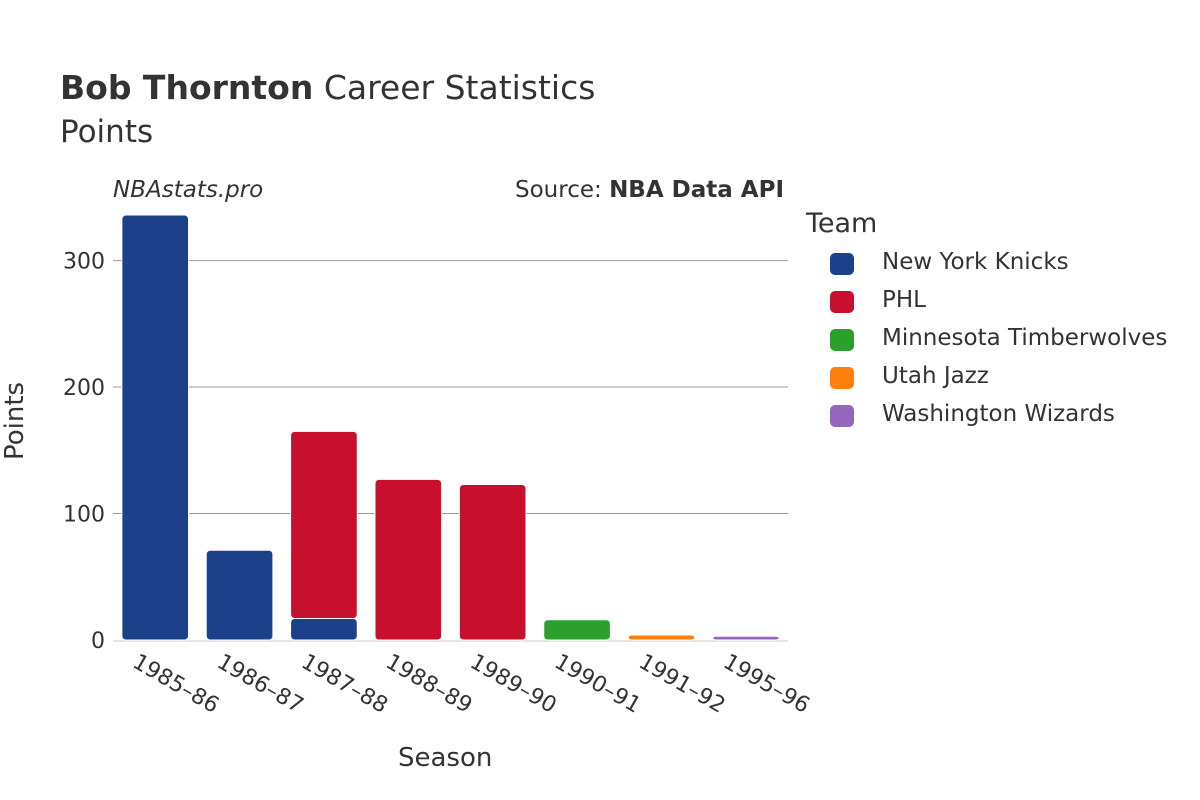 The width and height of the screenshot is (1200, 800). I want to click on y-axis-label: Points, so click(15, 420).